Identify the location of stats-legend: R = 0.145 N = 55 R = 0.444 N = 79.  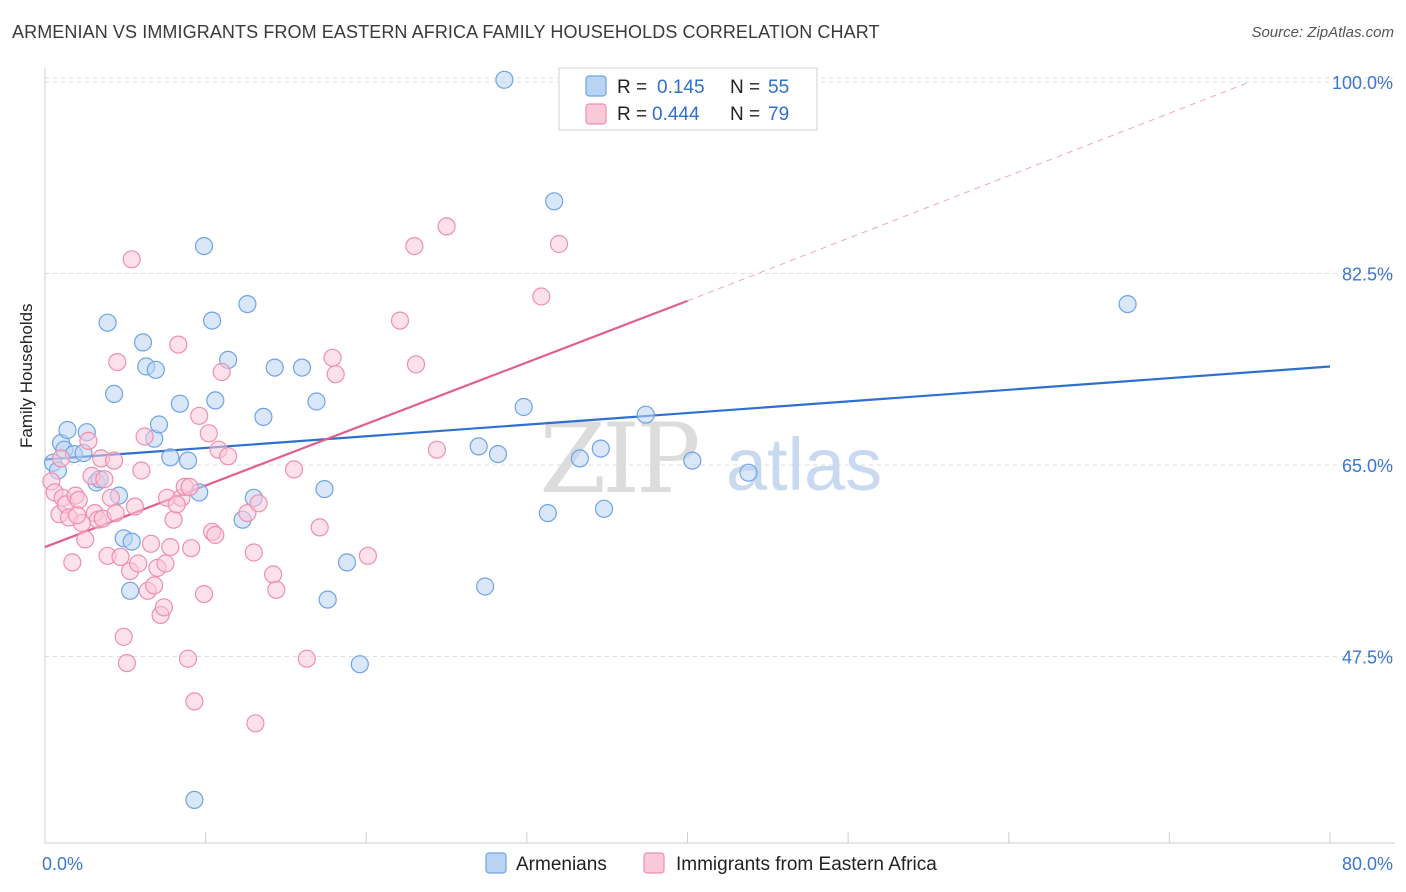
(688, 99).